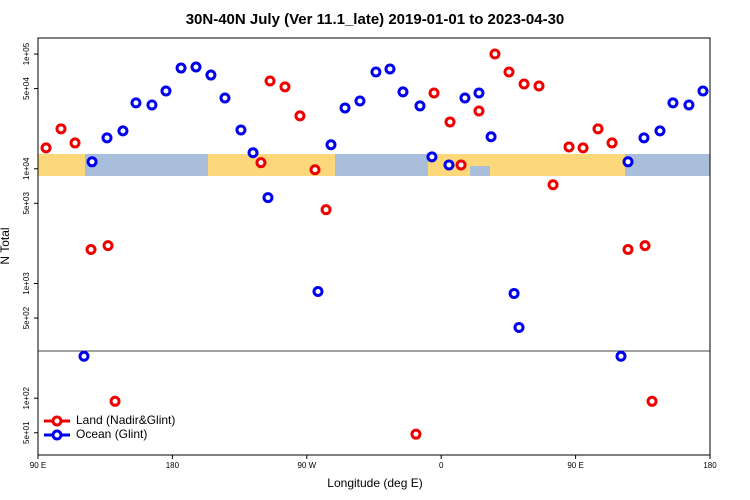  Describe the element at coordinates (26, 397) in the screenshot. I see `y-tick-label: 1e+02` at that location.